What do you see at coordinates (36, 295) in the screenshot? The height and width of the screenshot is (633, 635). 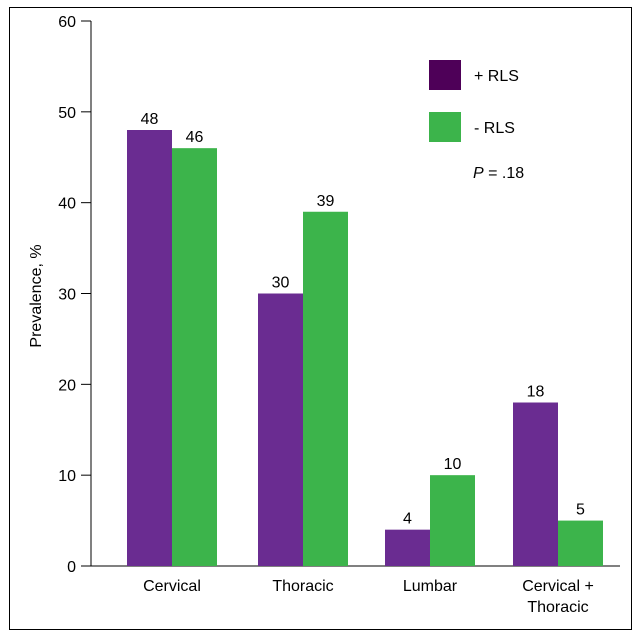 I see `y-axis-label: Prevalence, %` at bounding box center [36, 295].